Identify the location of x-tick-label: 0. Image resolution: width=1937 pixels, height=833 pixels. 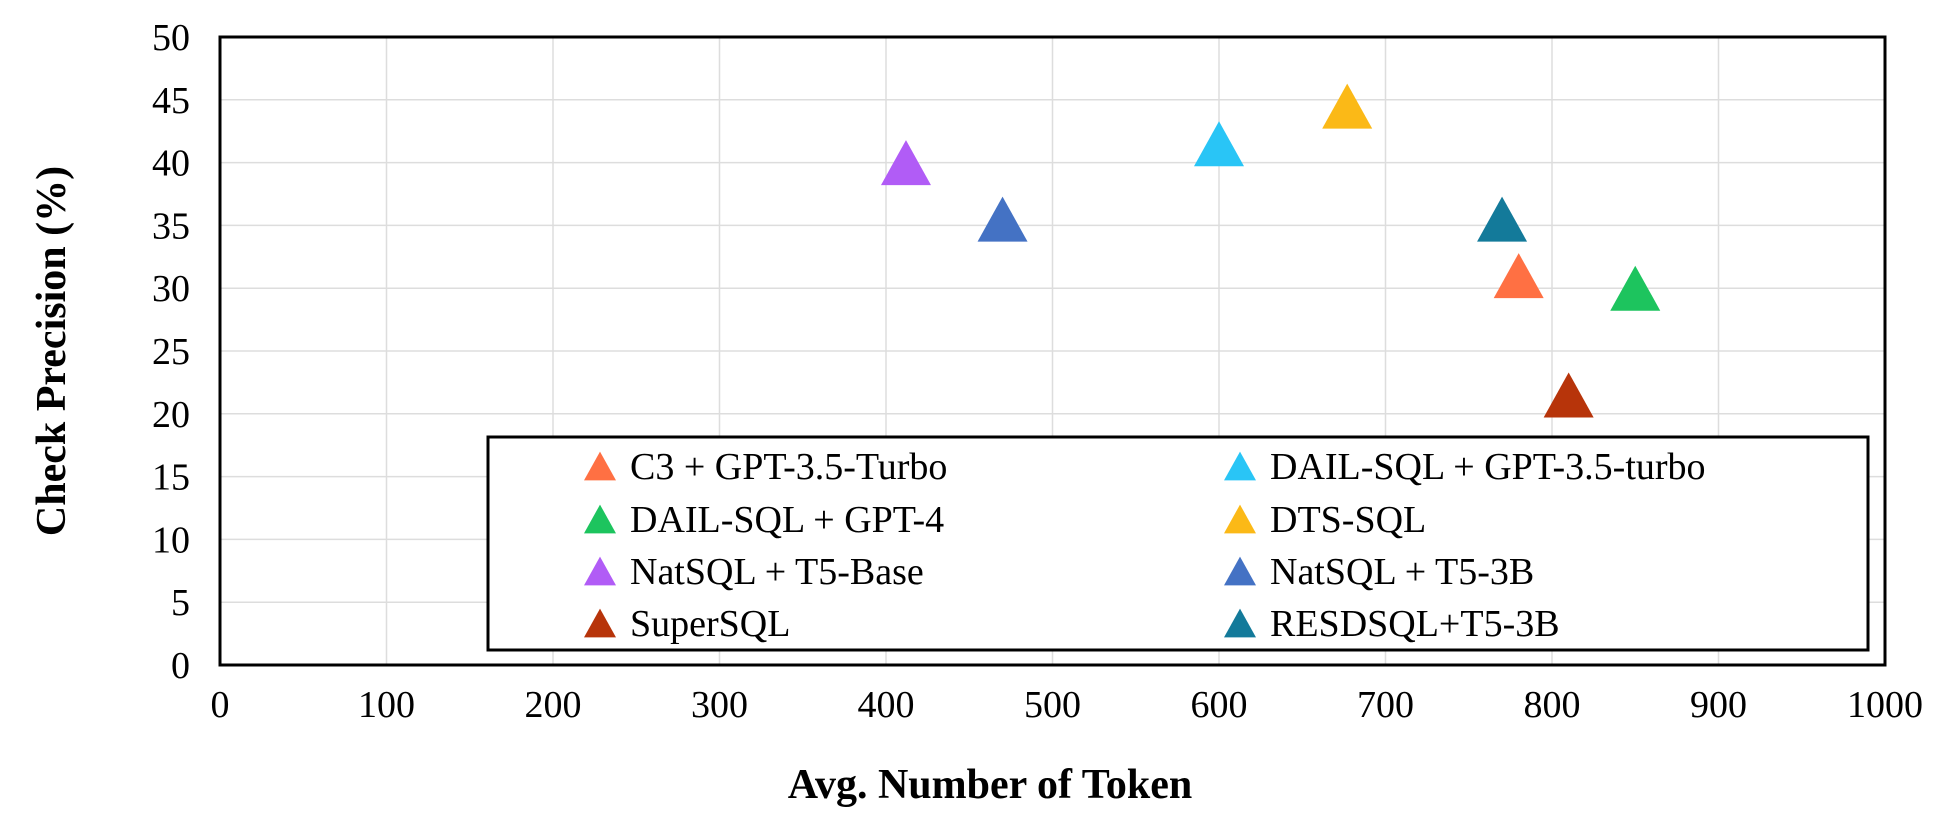
(220, 705).